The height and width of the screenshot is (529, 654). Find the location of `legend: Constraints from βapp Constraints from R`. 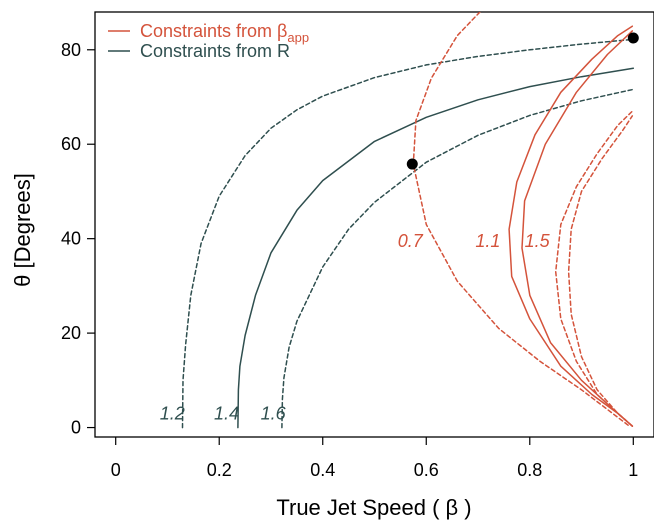

legend: Constraints from βapp Constraints from R is located at coordinates (208, 41).